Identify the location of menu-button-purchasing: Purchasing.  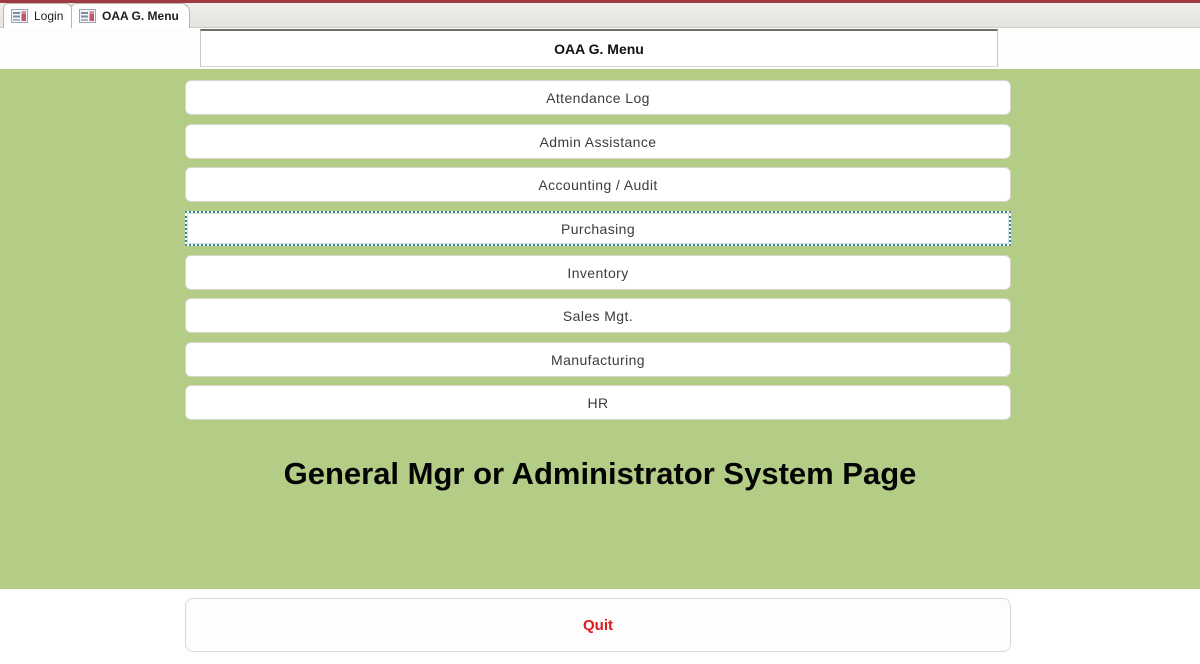
(598, 228).